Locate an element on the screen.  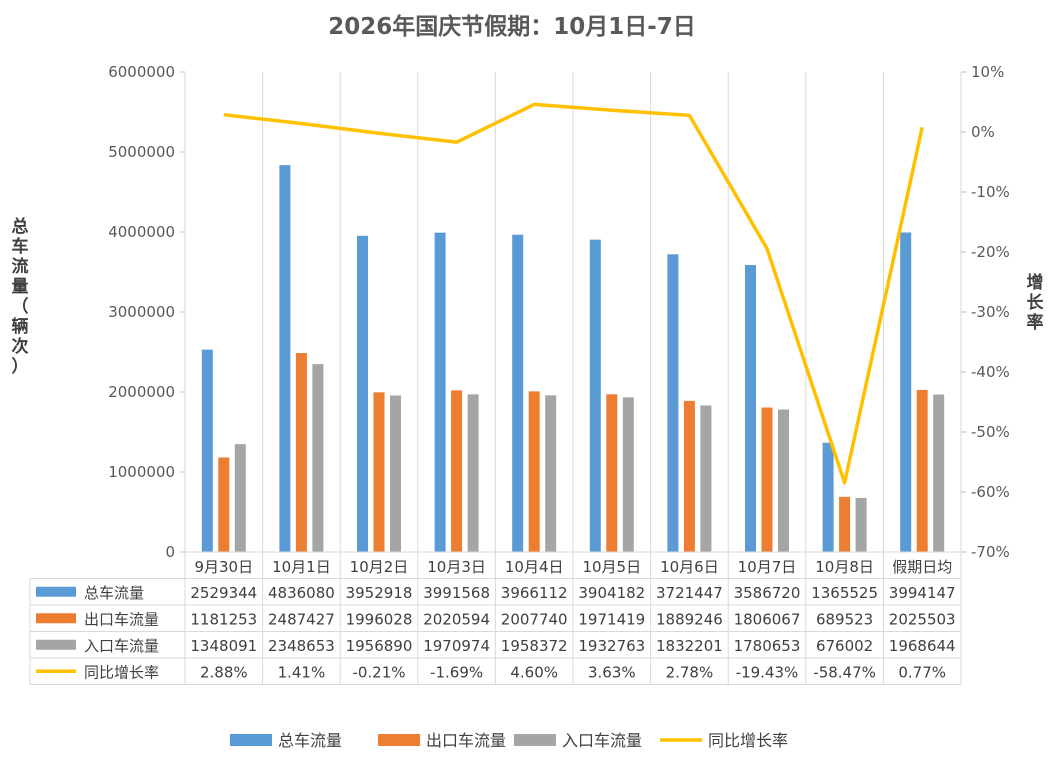
table-cell: -58.47% is located at coordinates (844, 672).